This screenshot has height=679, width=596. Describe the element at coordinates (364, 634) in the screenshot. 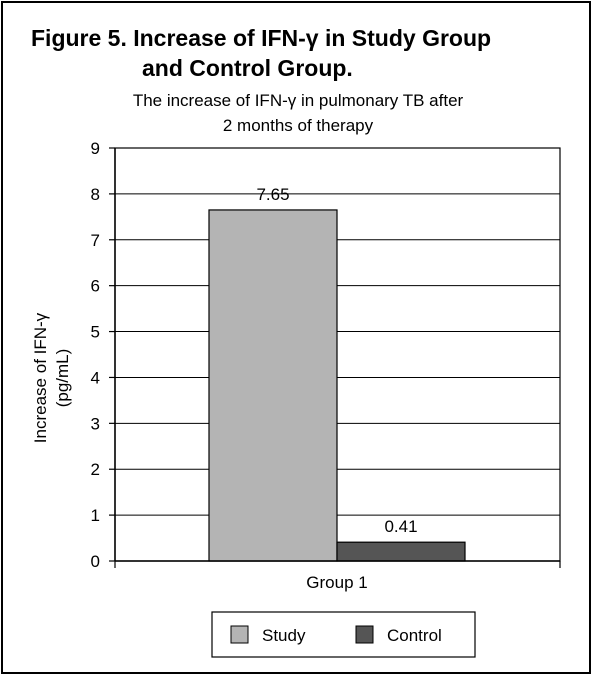

I see `legend-swatch-control` at that location.